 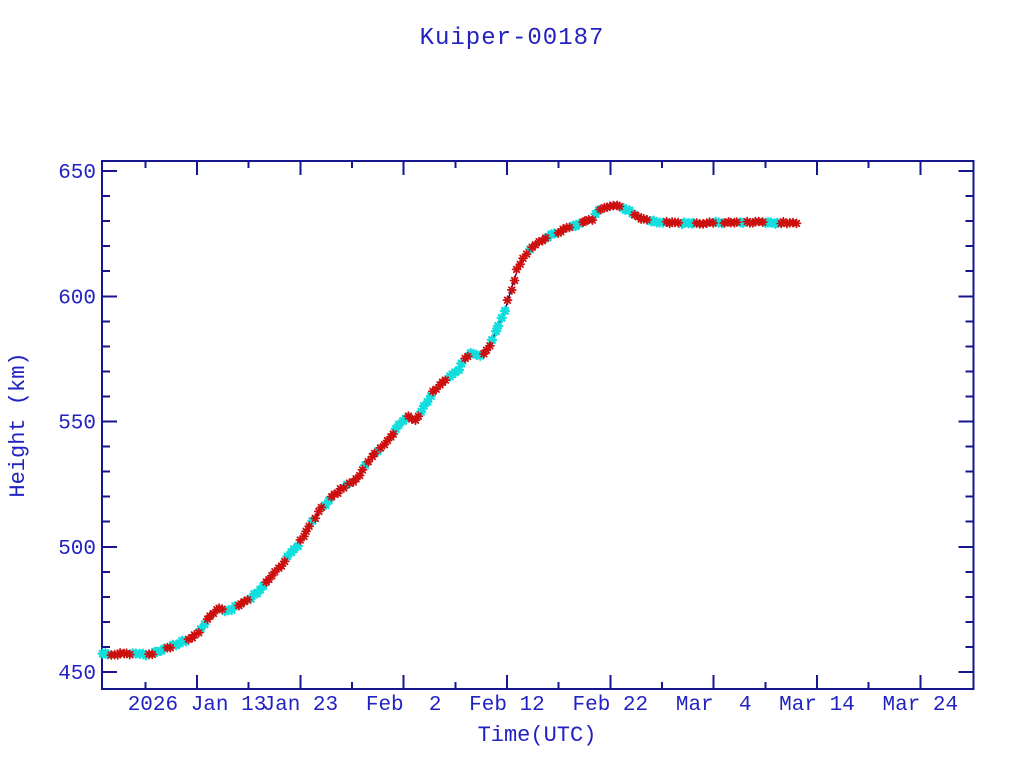 What do you see at coordinates (921, 705) in the screenshot?
I see `x-tick-label: Mar 24` at bounding box center [921, 705].